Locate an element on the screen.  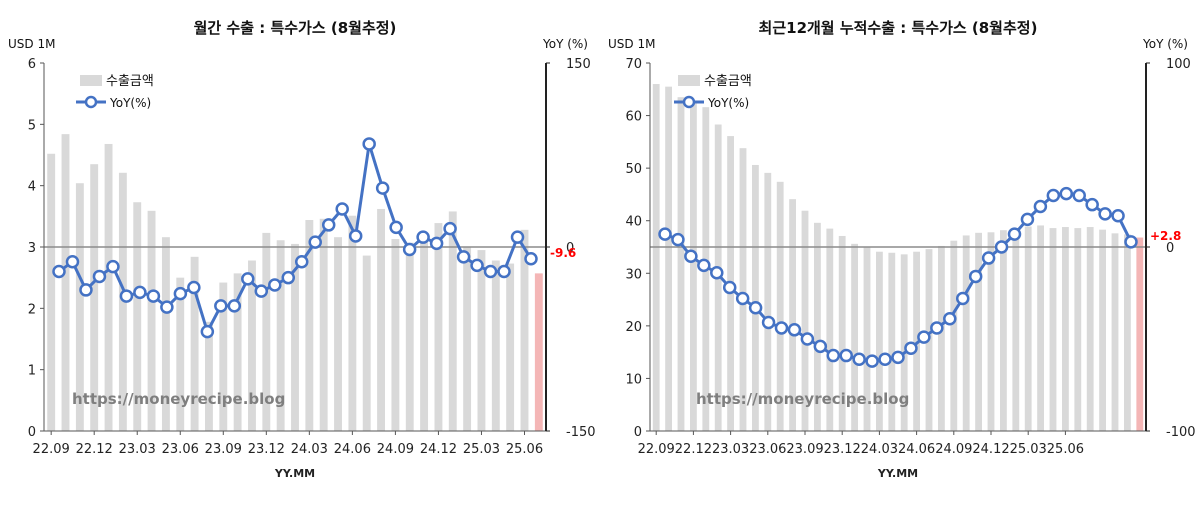
left-tick-label: 10 is located at coordinates (633, 379).